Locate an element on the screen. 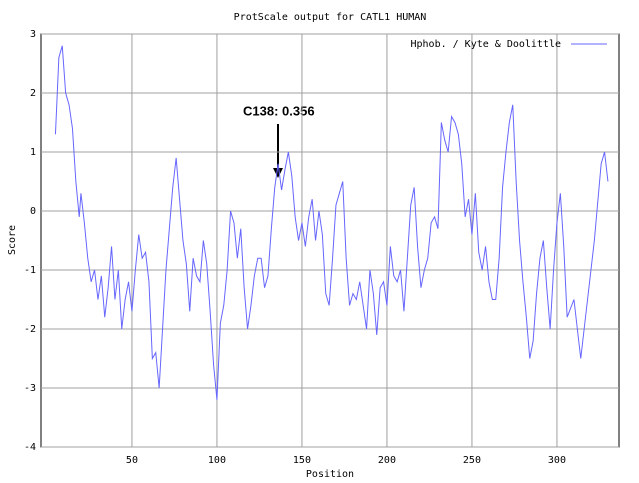  legend-label: Hphob. / Kyte & Doolittle is located at coordinates (485, 44).